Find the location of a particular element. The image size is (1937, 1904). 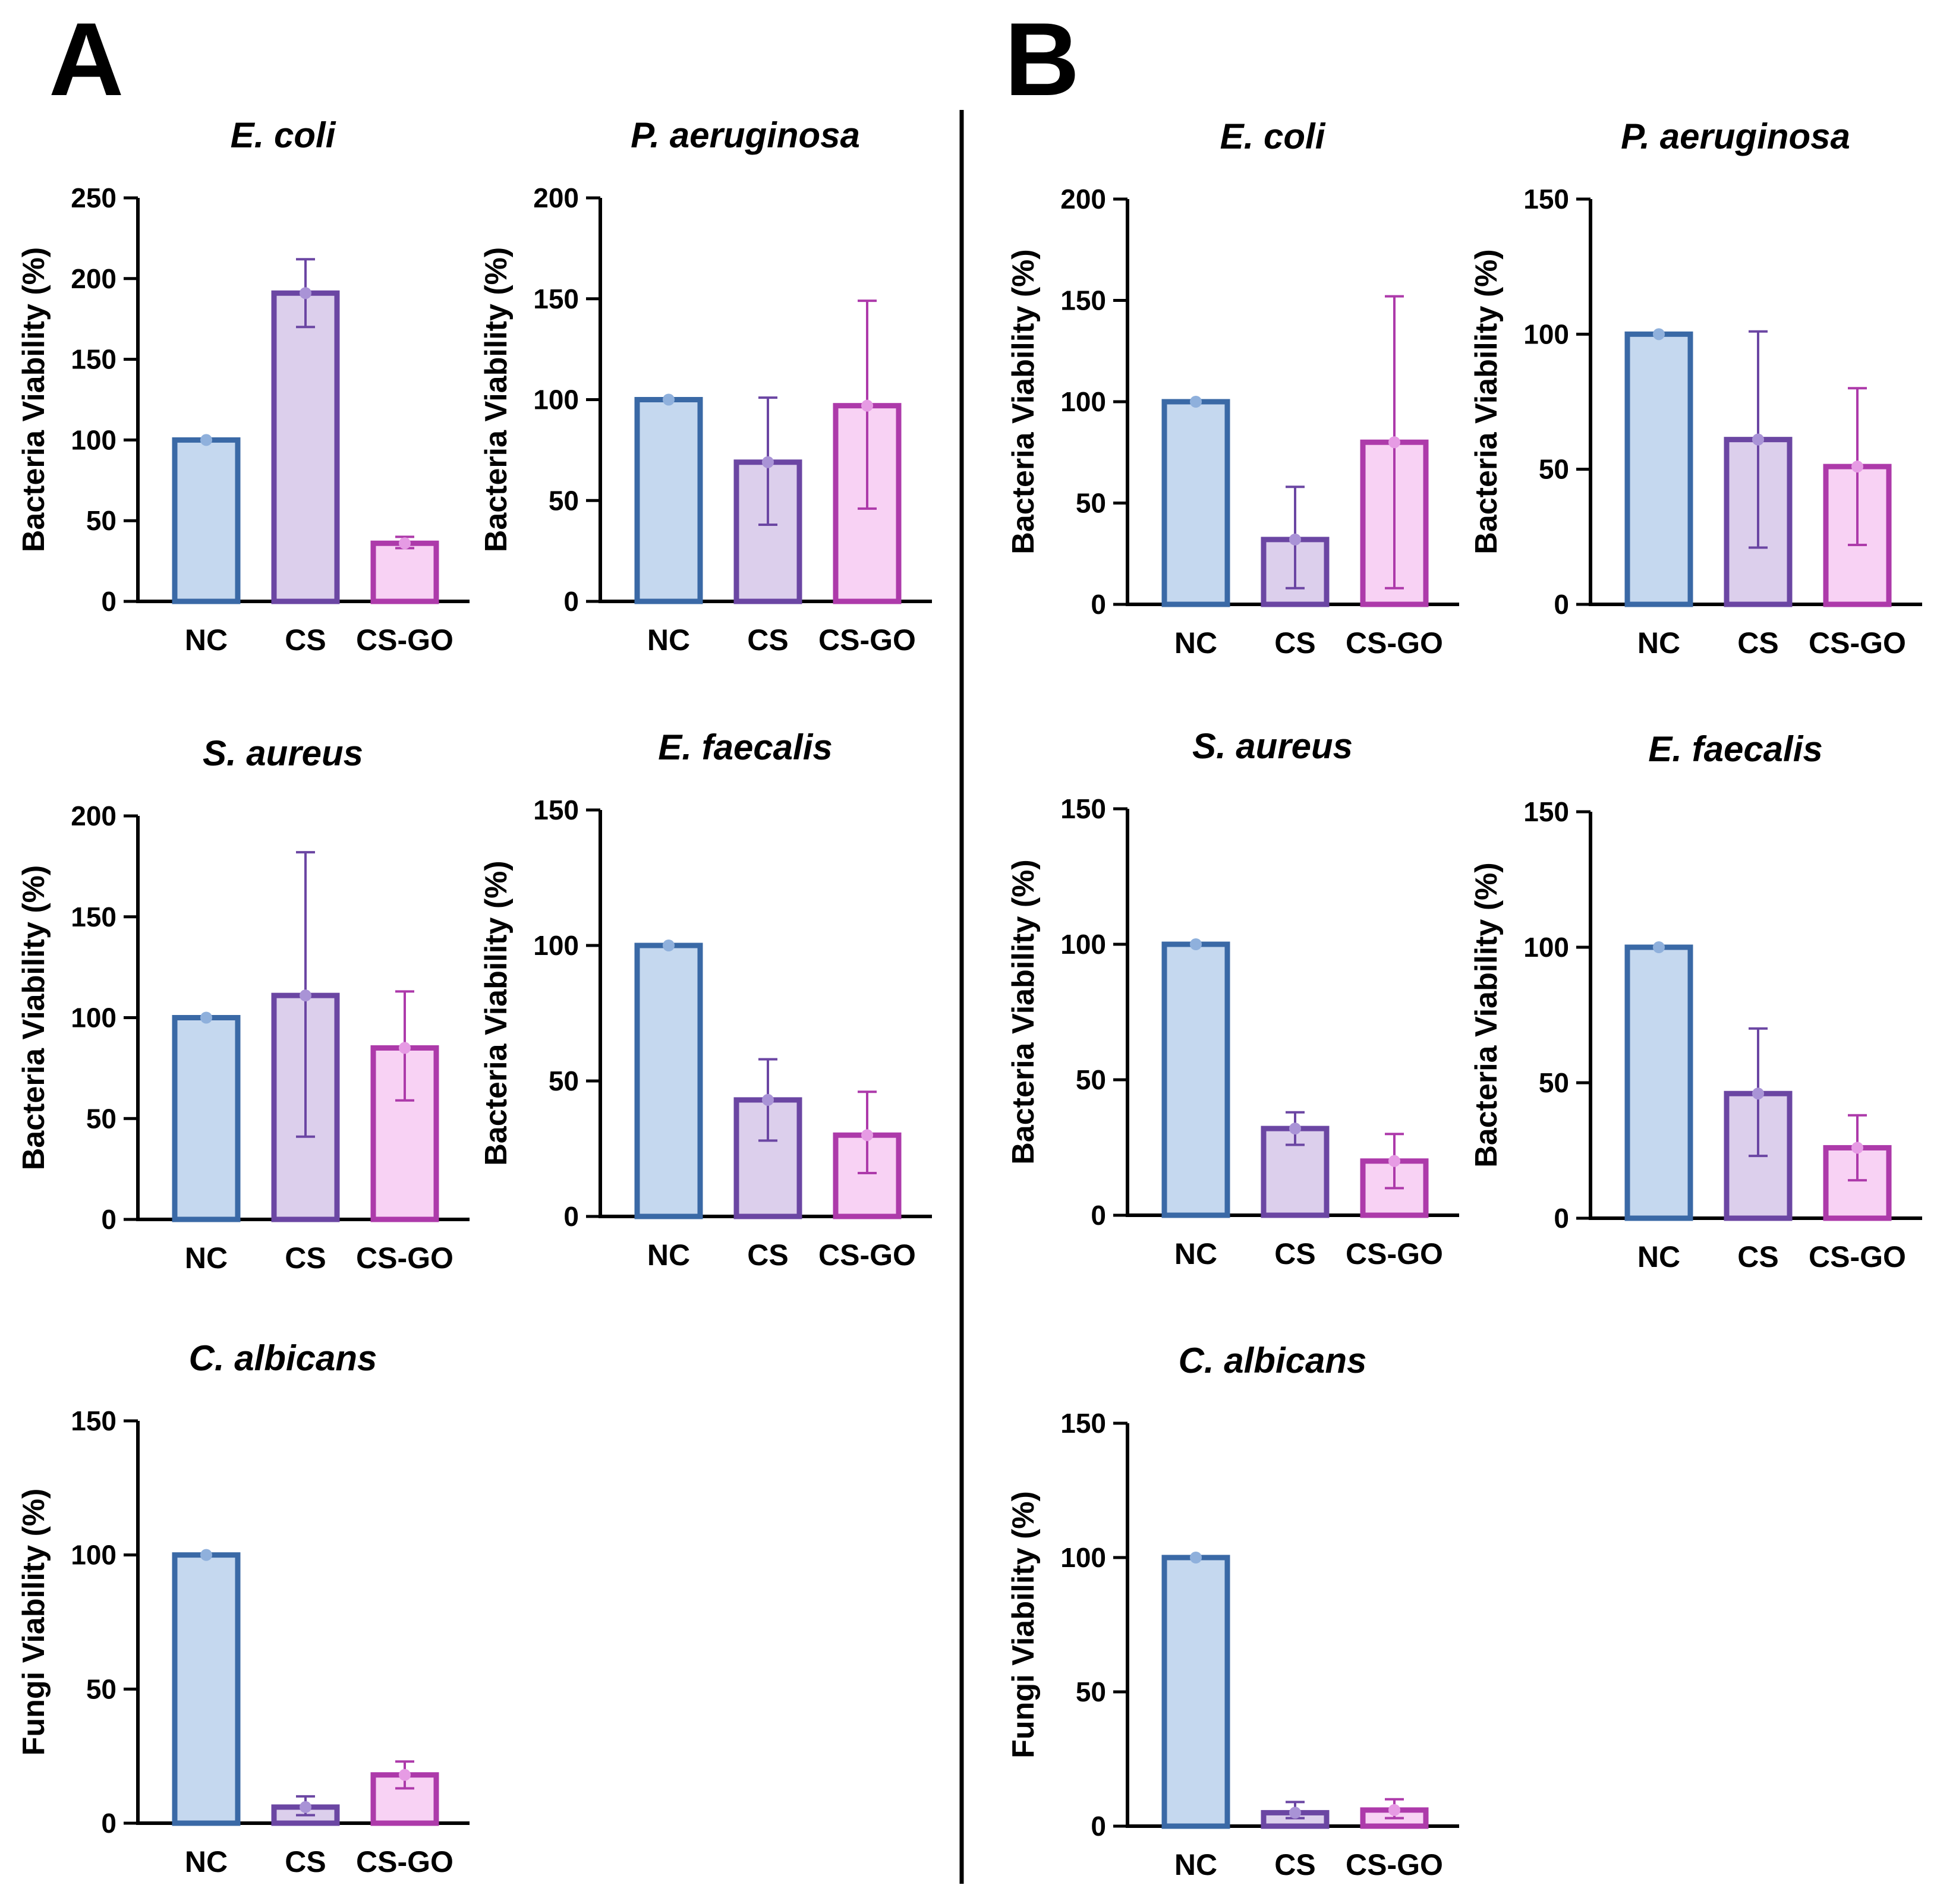

panel-label-a: A is located at coordinates (86, 60).